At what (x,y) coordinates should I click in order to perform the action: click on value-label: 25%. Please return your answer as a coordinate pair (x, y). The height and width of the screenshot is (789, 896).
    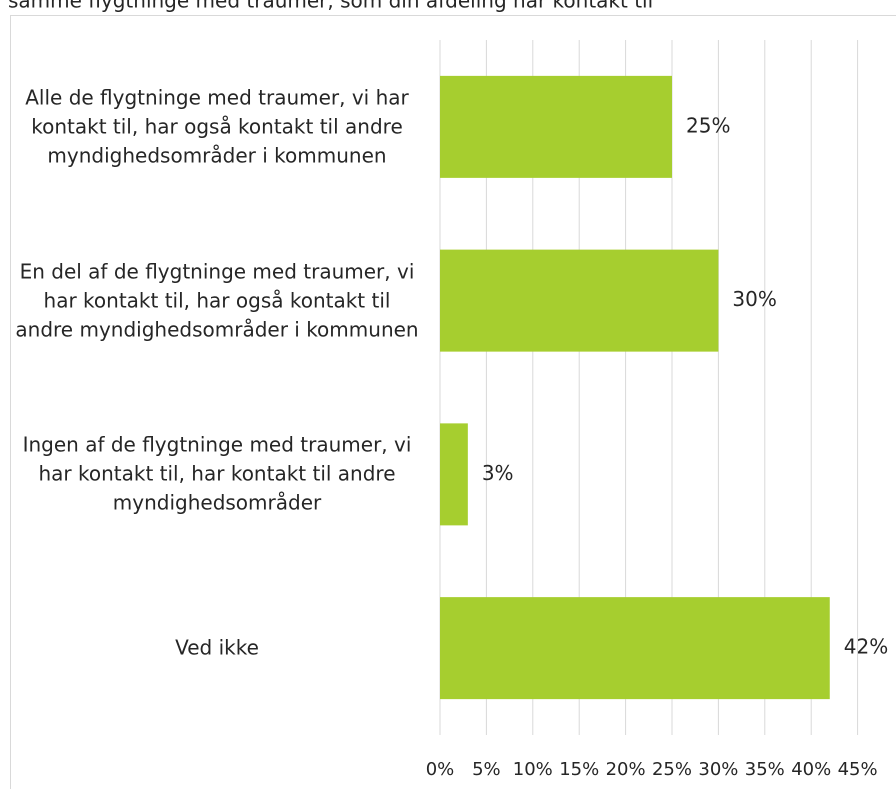
    Looking at the image, I should click on (708, 125).